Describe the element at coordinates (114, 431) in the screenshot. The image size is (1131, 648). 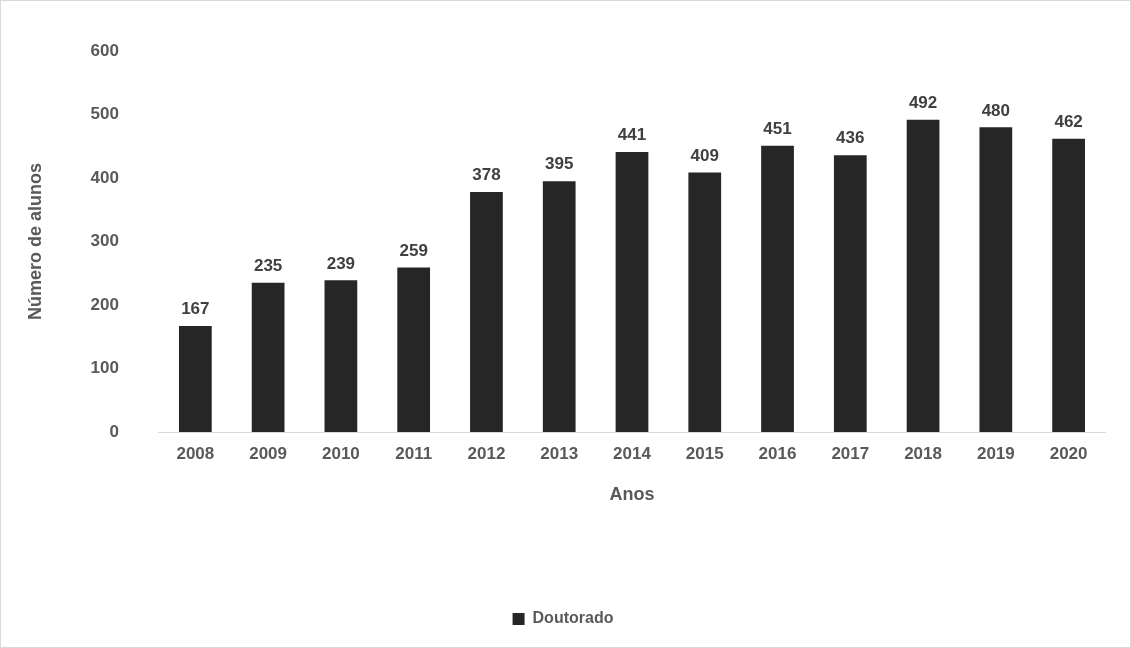
I see `y-tick-label: 0` at that location.